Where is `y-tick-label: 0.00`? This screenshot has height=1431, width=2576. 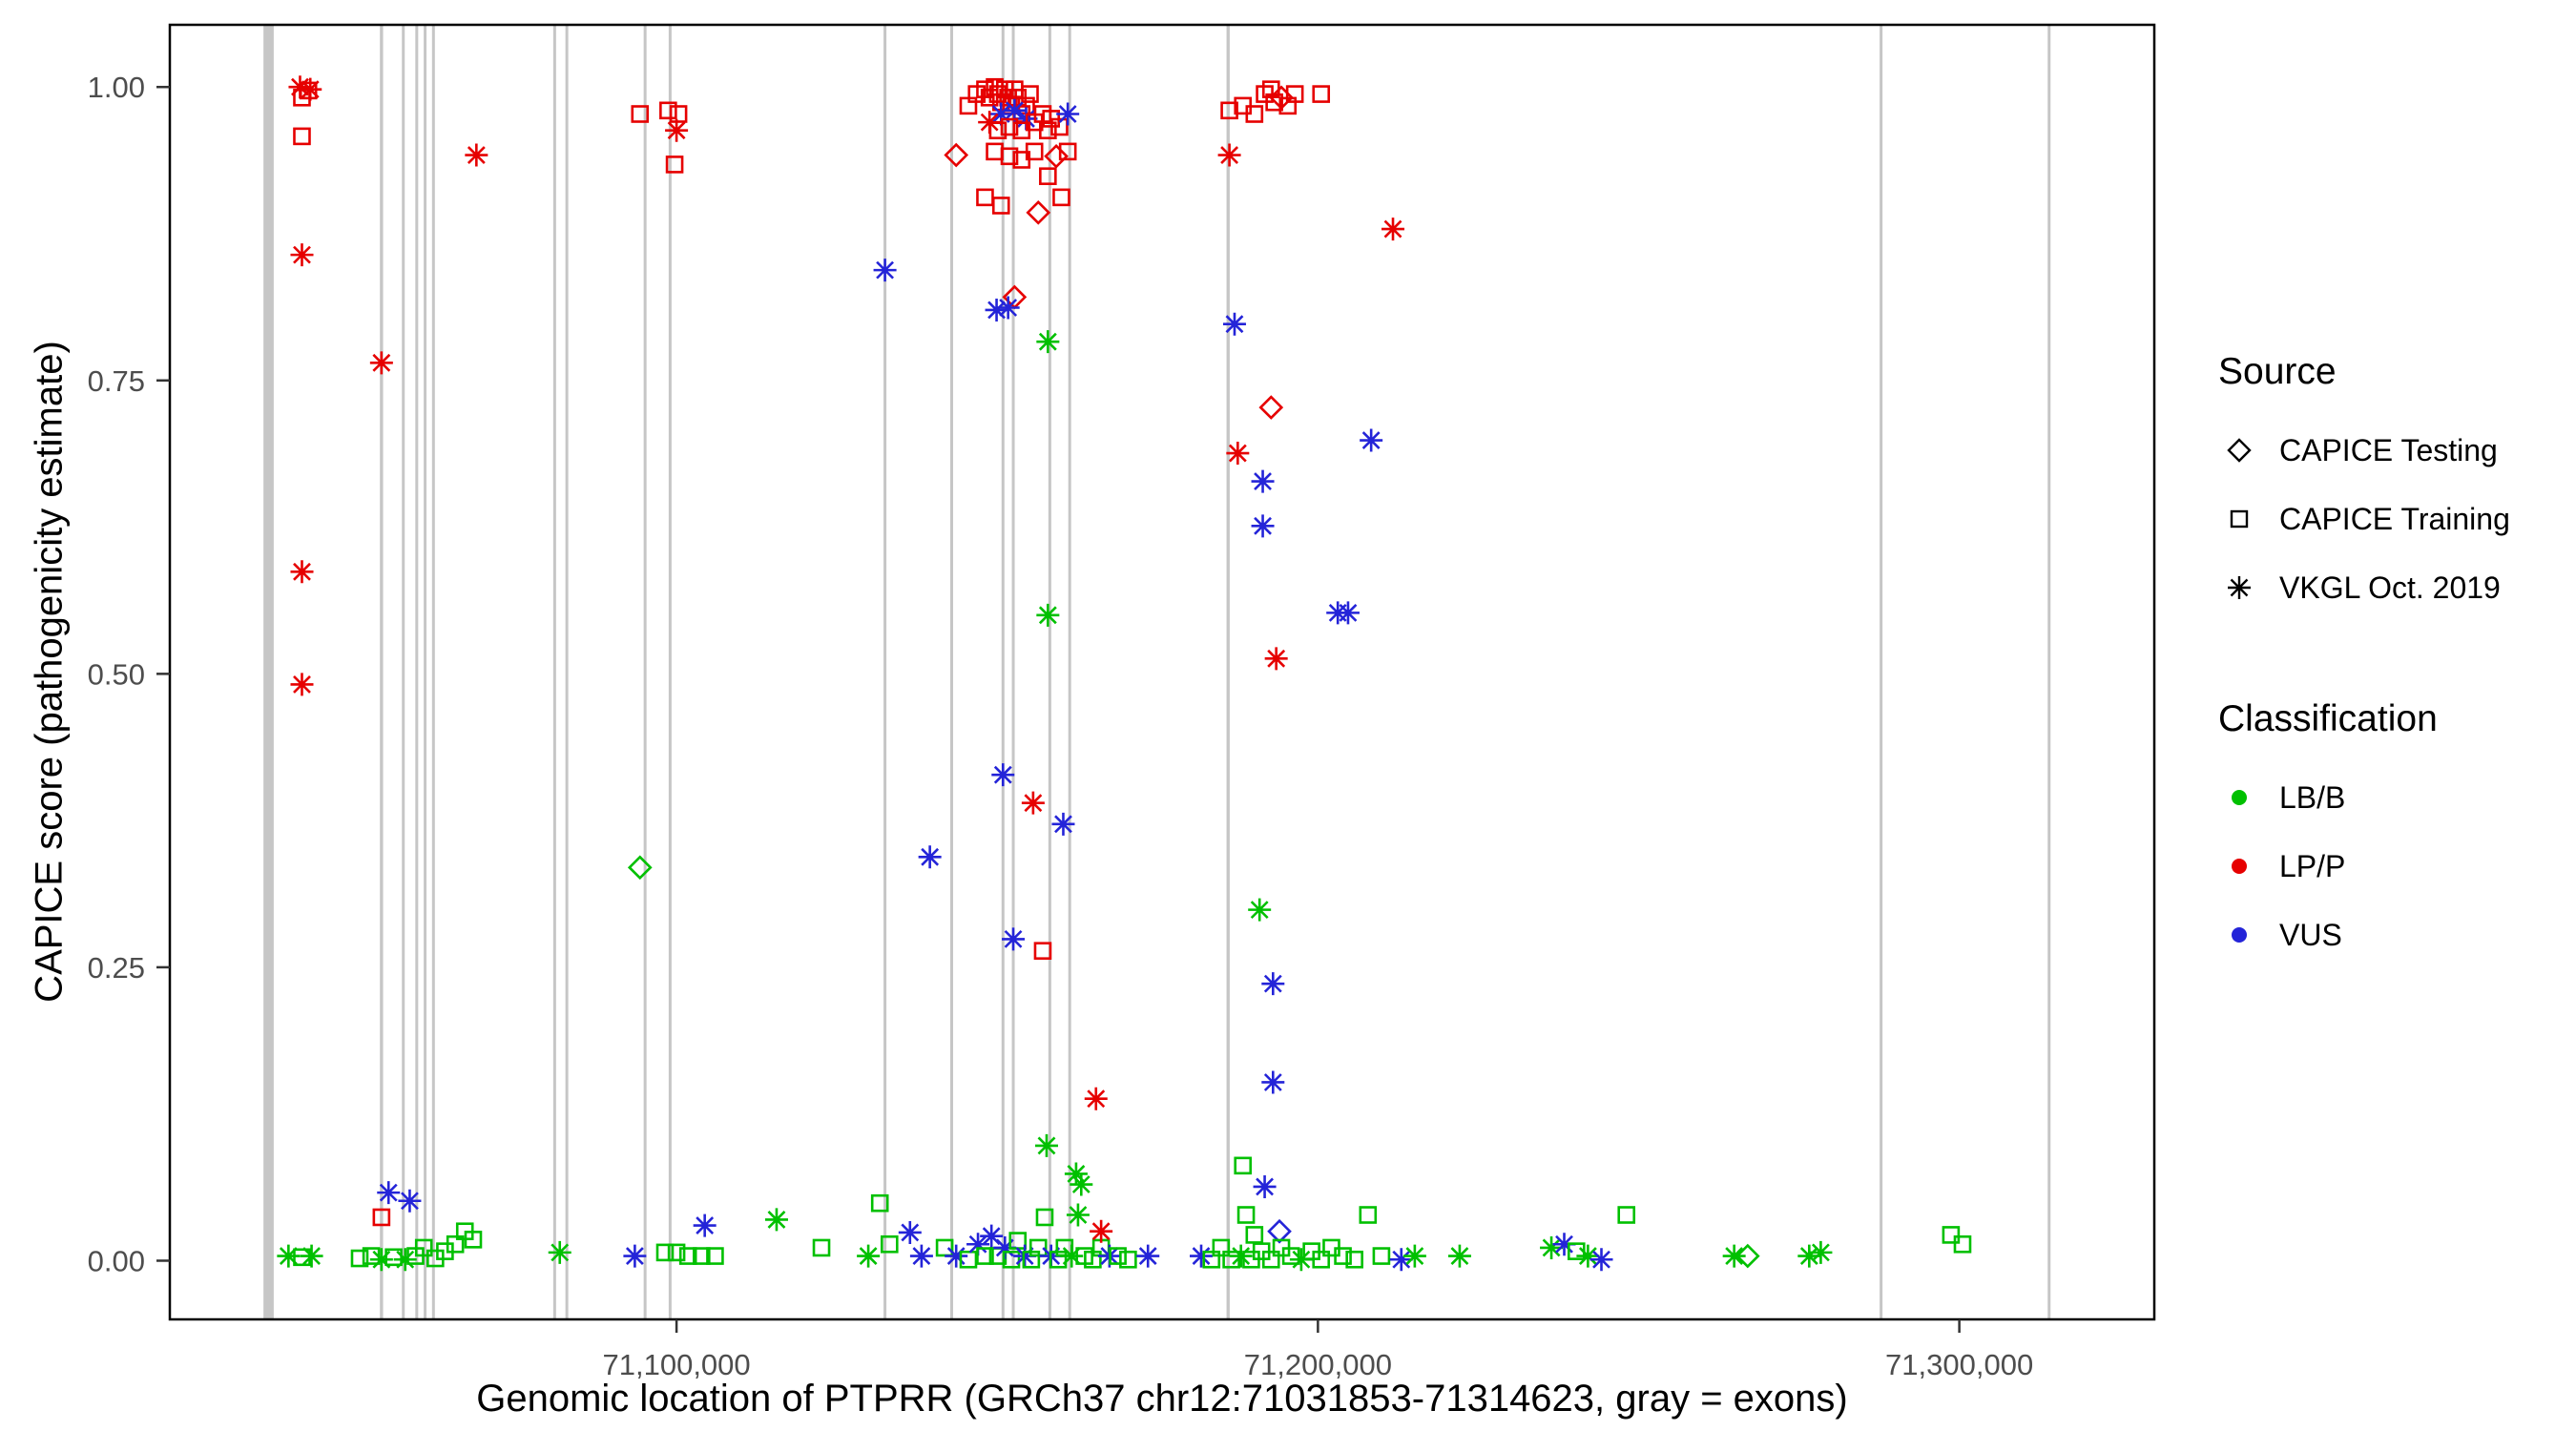
y-tick-label: 0.00 is located at coordinates (116, 1260).